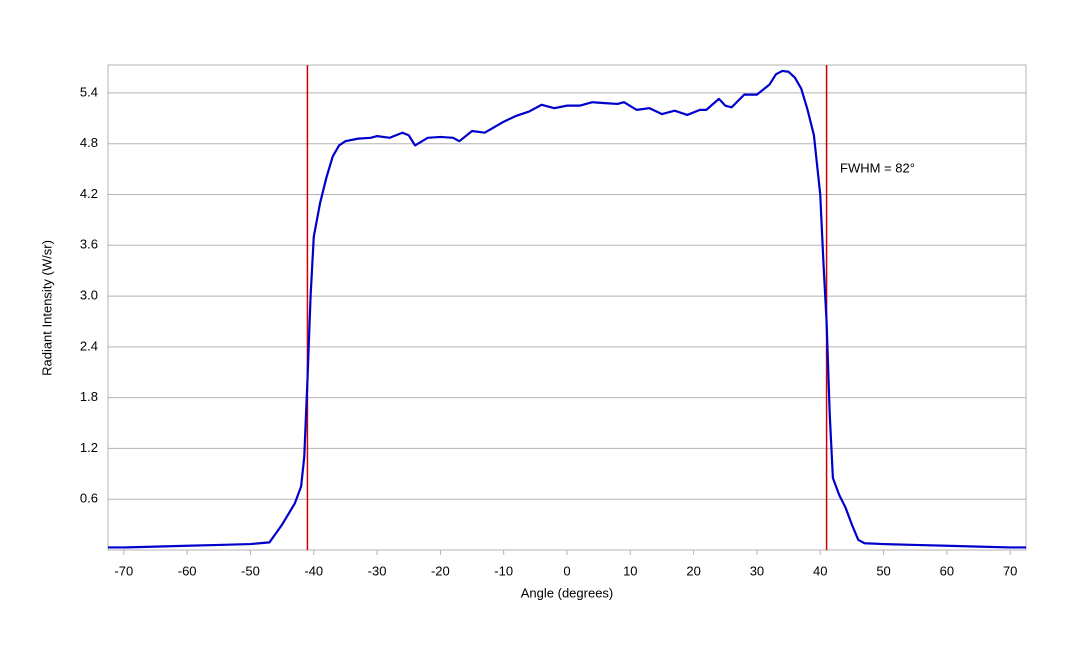 This screenshot has height=648, width=1080. I want to click on y-axis-label: Radiant Intensity (W/sr), so click(46, 308).